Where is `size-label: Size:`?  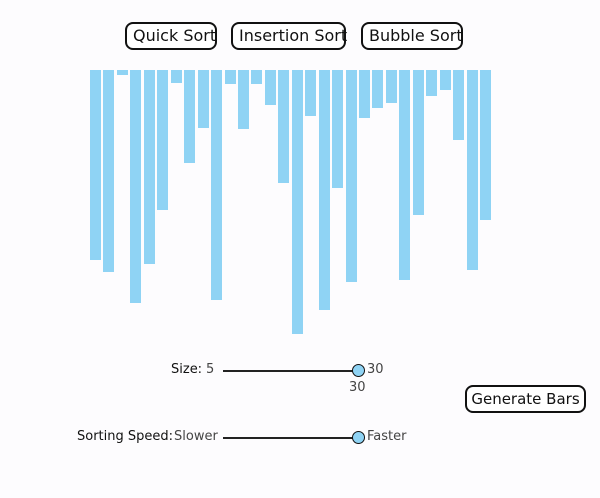
size-label: Size: is located at coordinates (187, 369).